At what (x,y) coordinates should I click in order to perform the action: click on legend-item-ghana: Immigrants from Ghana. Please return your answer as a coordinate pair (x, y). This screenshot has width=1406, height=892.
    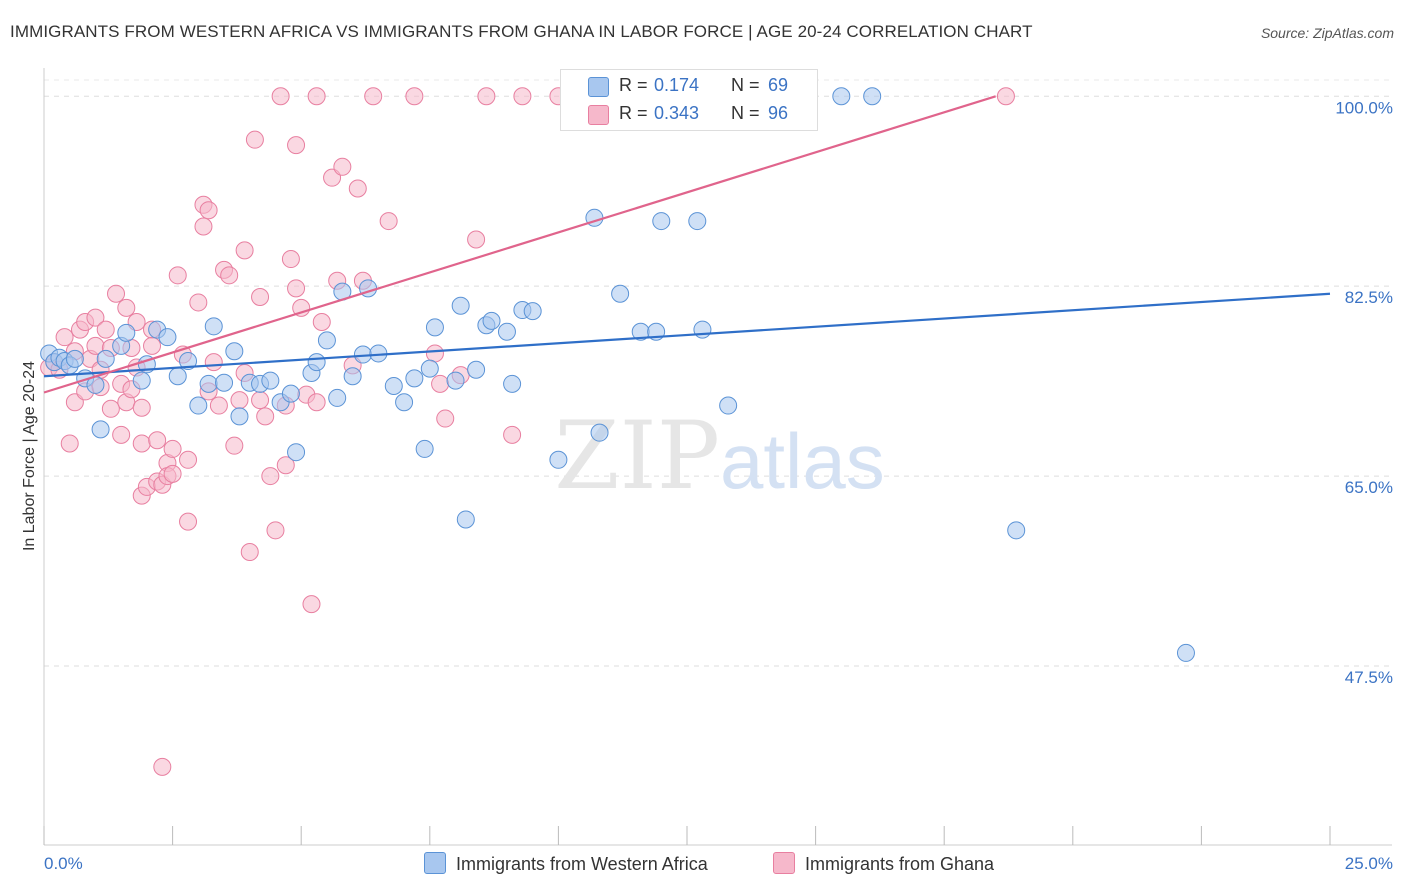
    Looking at the image, I should click on (883, 864).